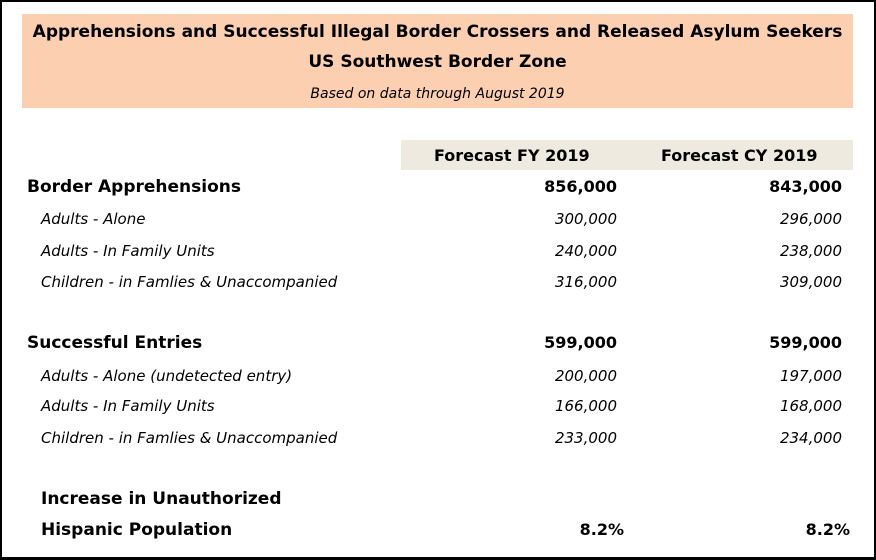  I want to click on row-value-fy: 200,000, so click(585, 376).